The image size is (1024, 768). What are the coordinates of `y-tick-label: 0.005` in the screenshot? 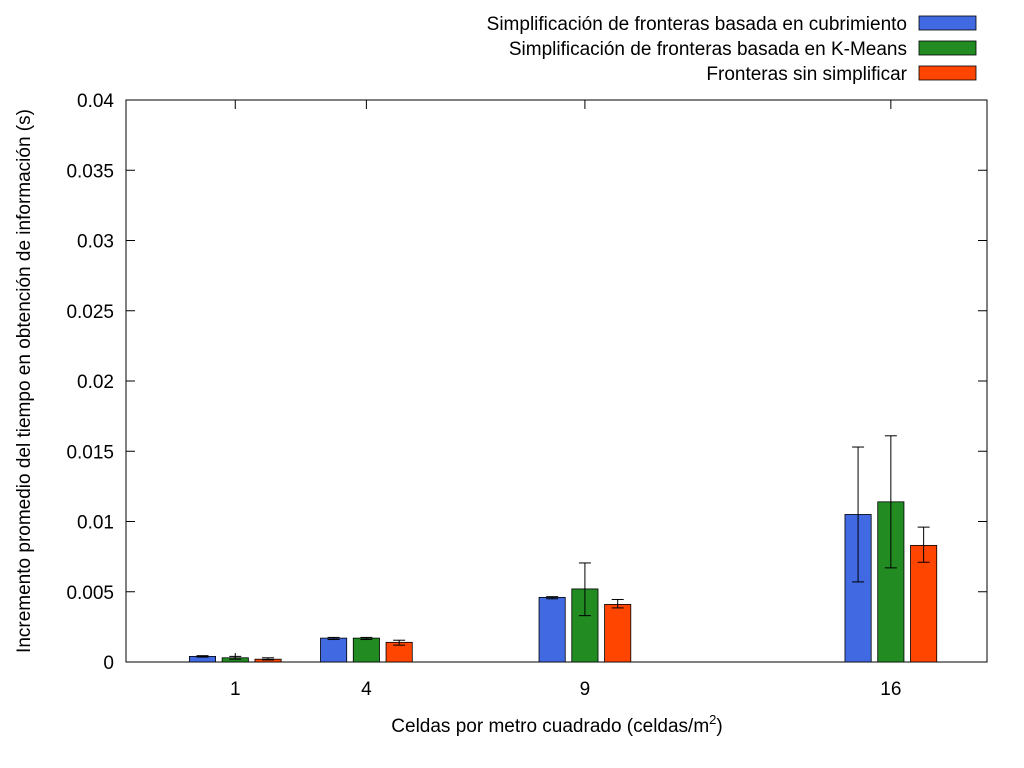 It's located at (90, 593).